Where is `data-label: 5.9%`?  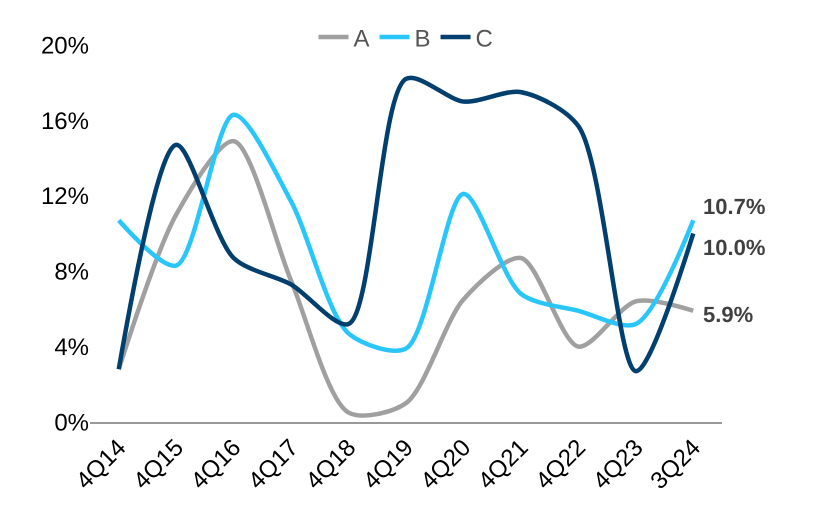 data-label: 5.9% is located at coordinates (728, 314).